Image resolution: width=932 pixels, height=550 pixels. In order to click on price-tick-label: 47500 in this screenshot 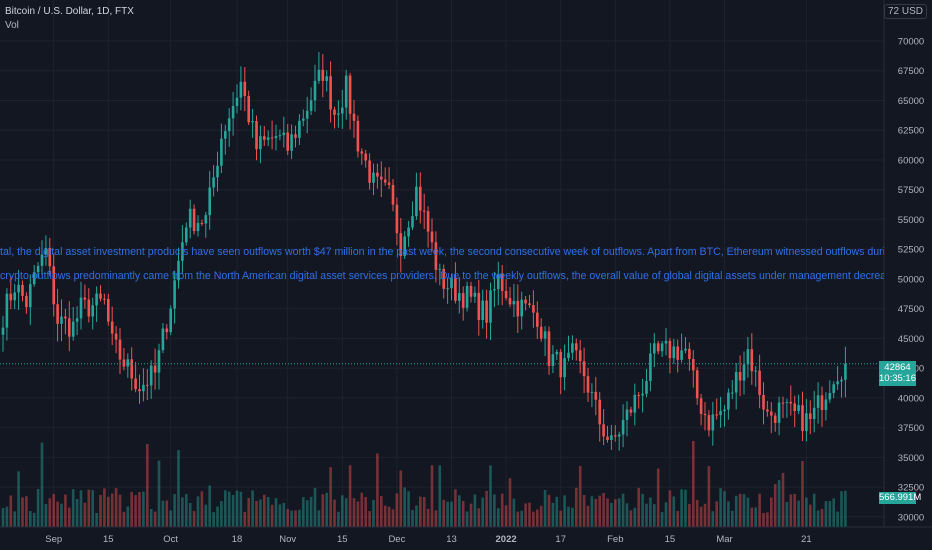, I will do `click(911, 309)`.